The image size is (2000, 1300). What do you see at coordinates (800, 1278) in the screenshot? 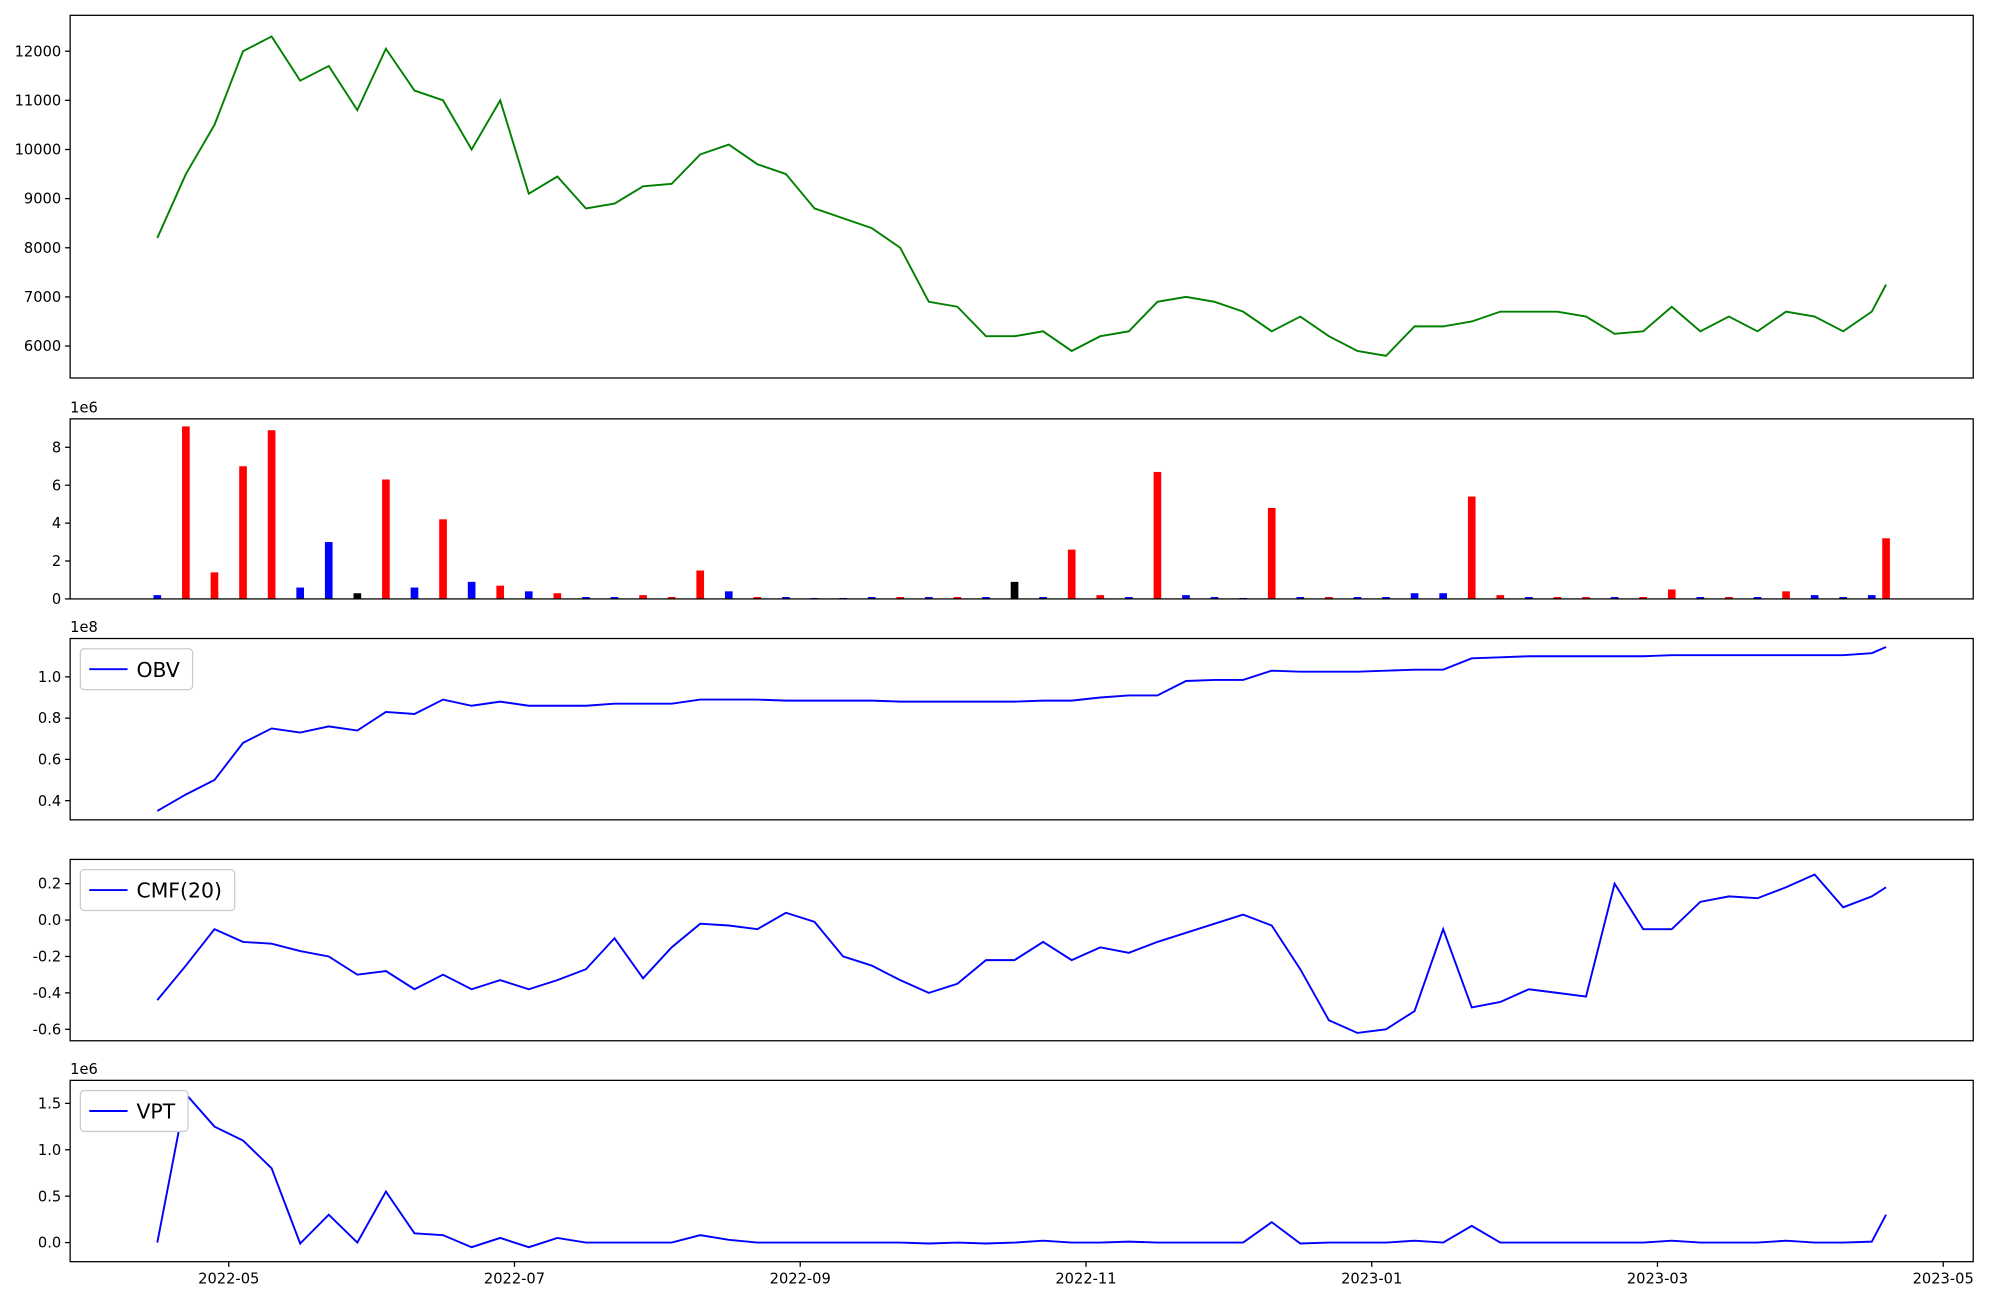
I see `x-tick-label: 2022-09` at bounding box center [800, 1278].